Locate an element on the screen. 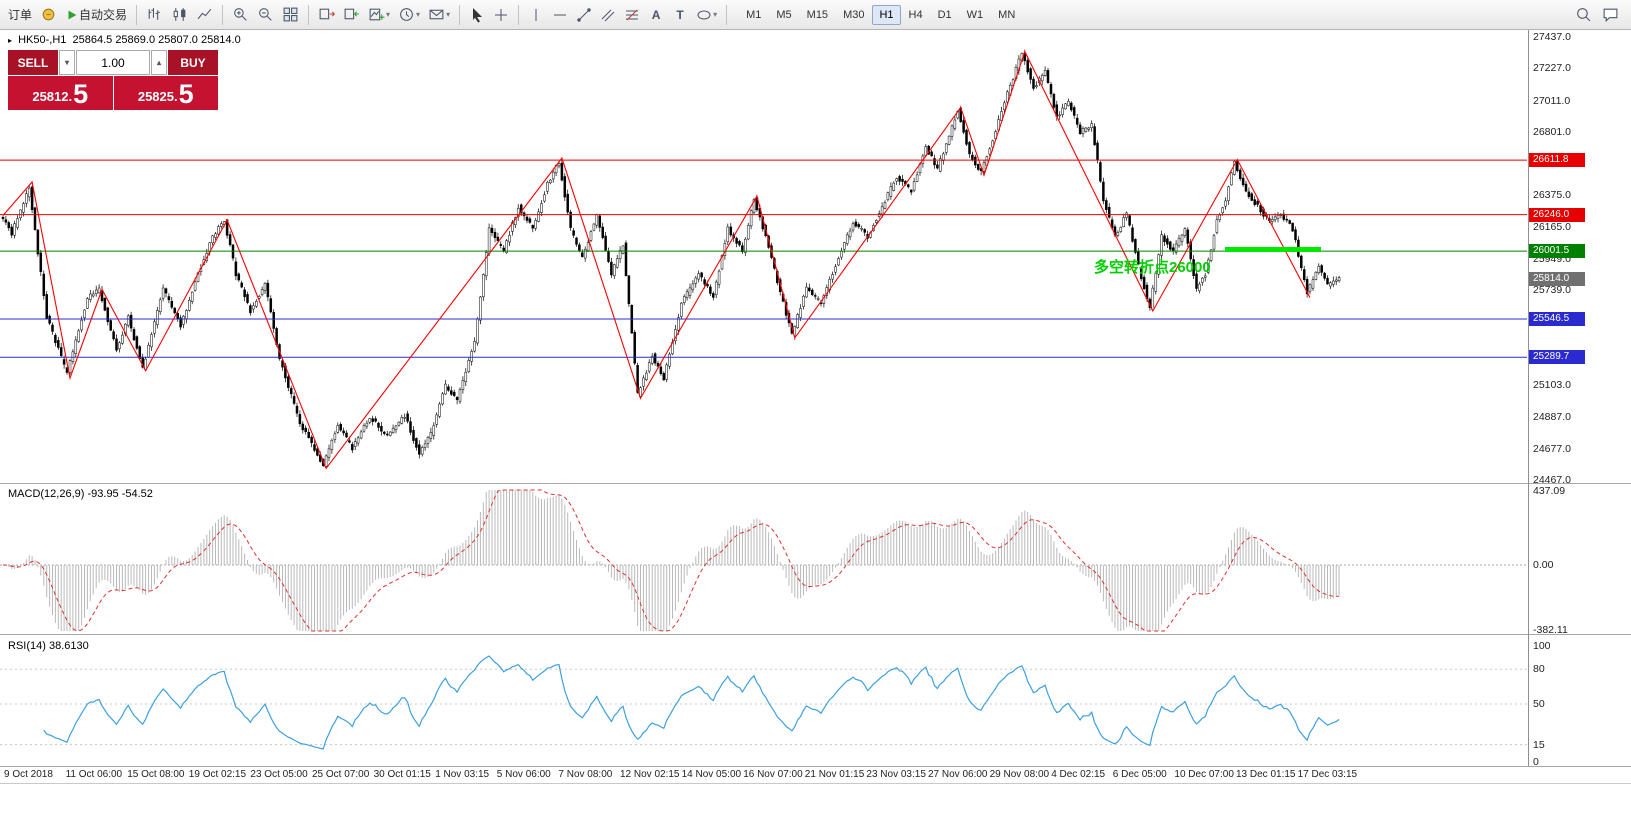 This screenshot has width=1631, height=818. ohlc-values: 25864.5 25869.0 25807.0 25814.0 is located at coordinates (156, 40).